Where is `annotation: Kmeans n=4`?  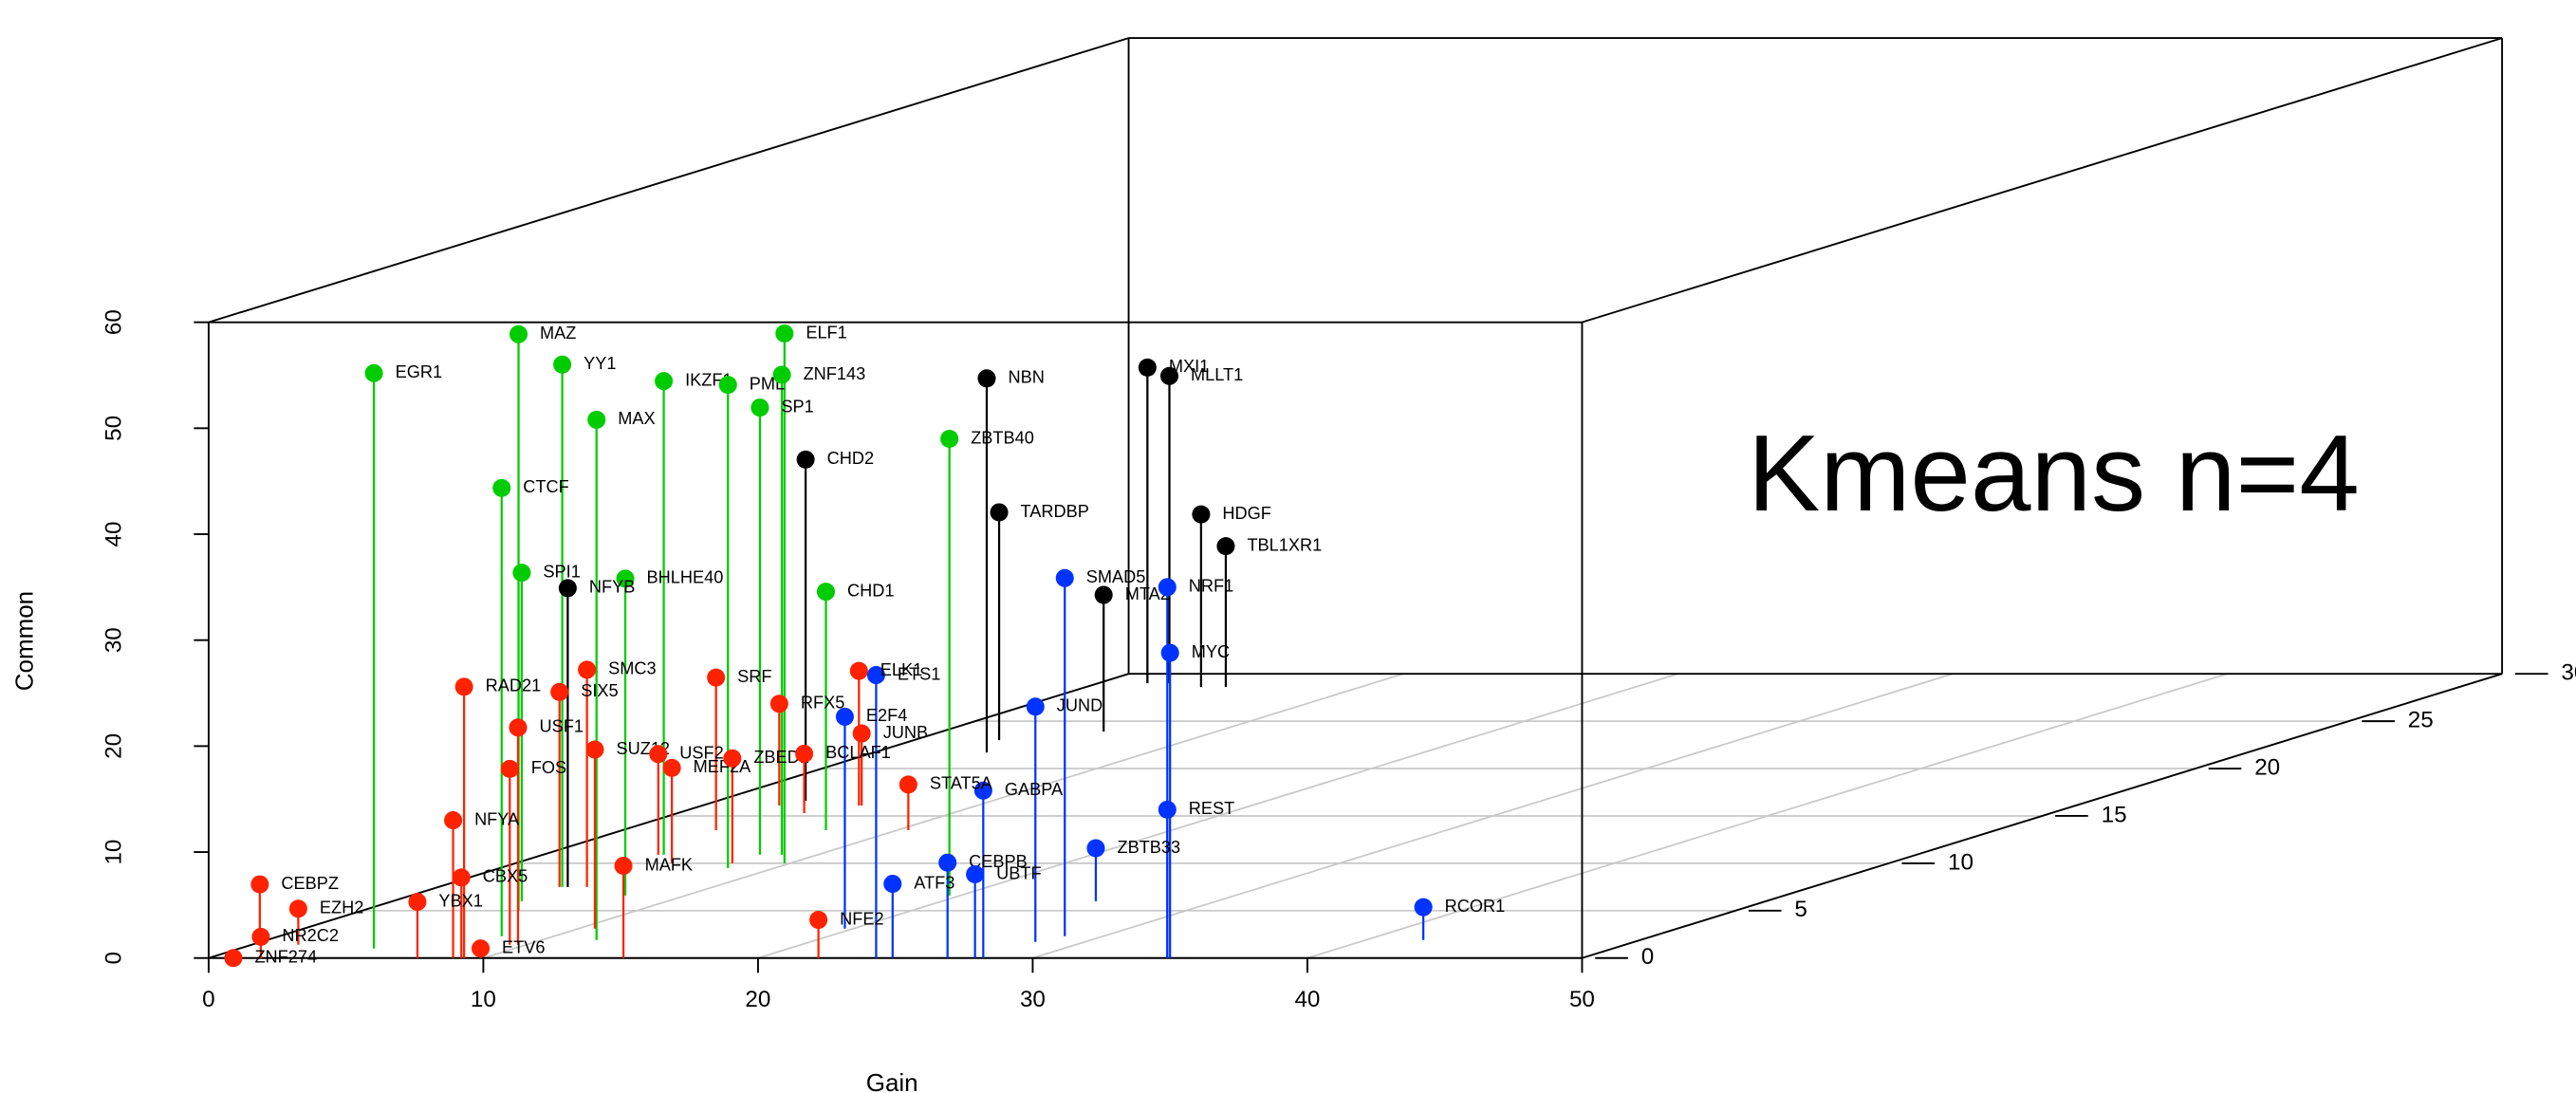 annotation: Kmeans n=4 is located at coordinates (2054, 474).